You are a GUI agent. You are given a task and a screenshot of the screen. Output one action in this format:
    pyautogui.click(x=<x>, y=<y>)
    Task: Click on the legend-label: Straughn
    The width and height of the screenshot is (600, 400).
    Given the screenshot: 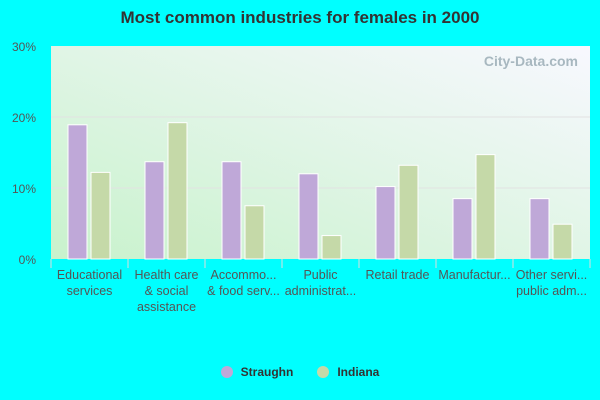 What is the action you would take?
    pyautogui.click(x=267, y=372)
    